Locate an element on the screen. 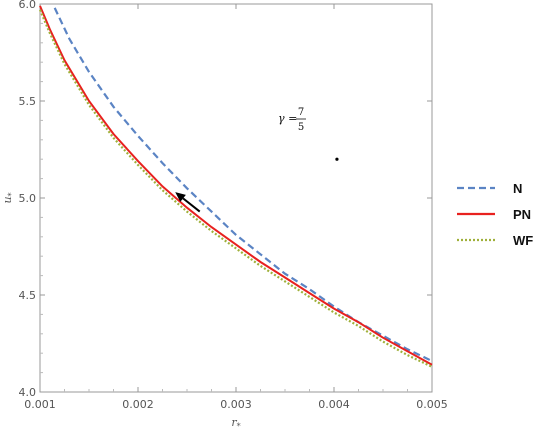 The image size is (545, 432). x-tick-label: 0.004 is located at coordinates (334, 404).